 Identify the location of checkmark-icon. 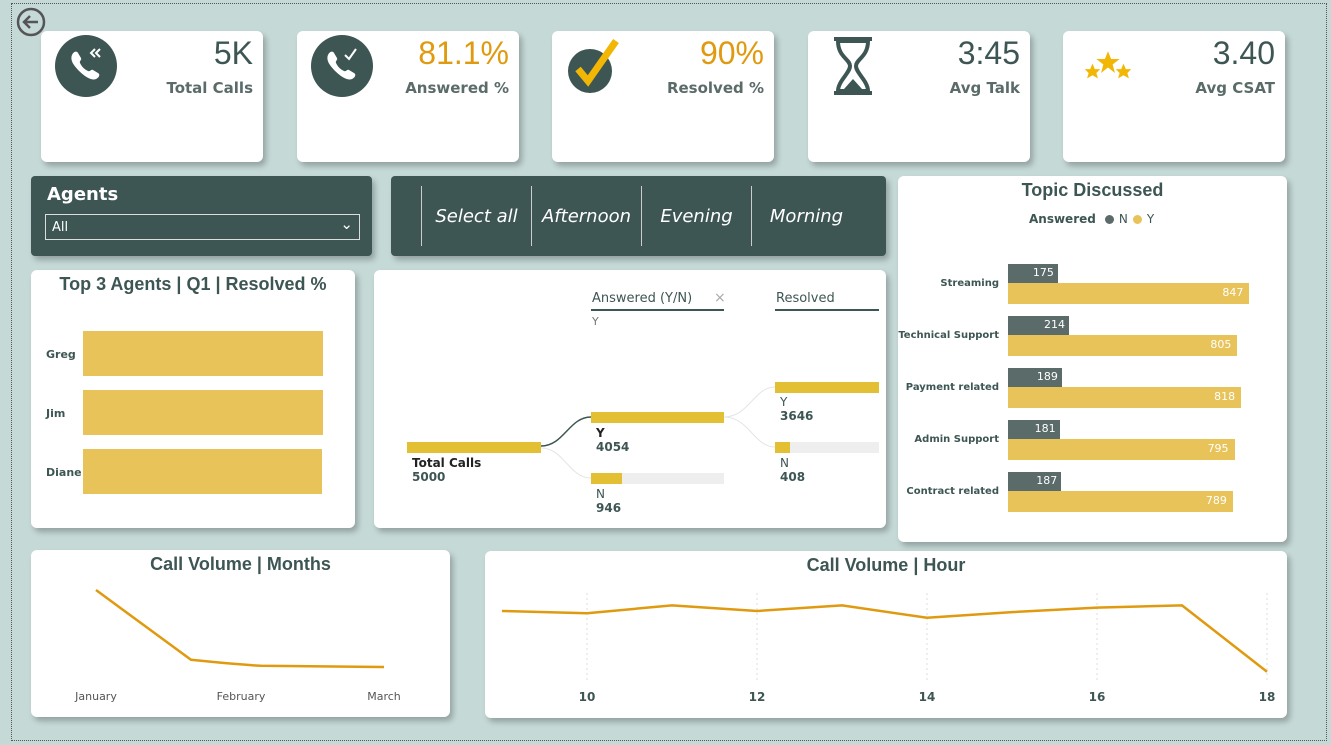
(593, 65).